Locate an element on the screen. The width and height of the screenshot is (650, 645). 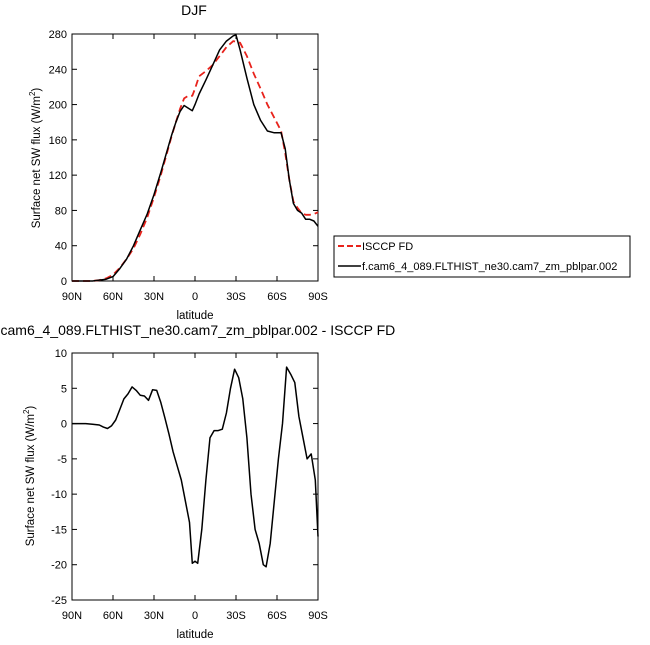
top-y-tick-label: 240 is located at coordinates (58, 70).